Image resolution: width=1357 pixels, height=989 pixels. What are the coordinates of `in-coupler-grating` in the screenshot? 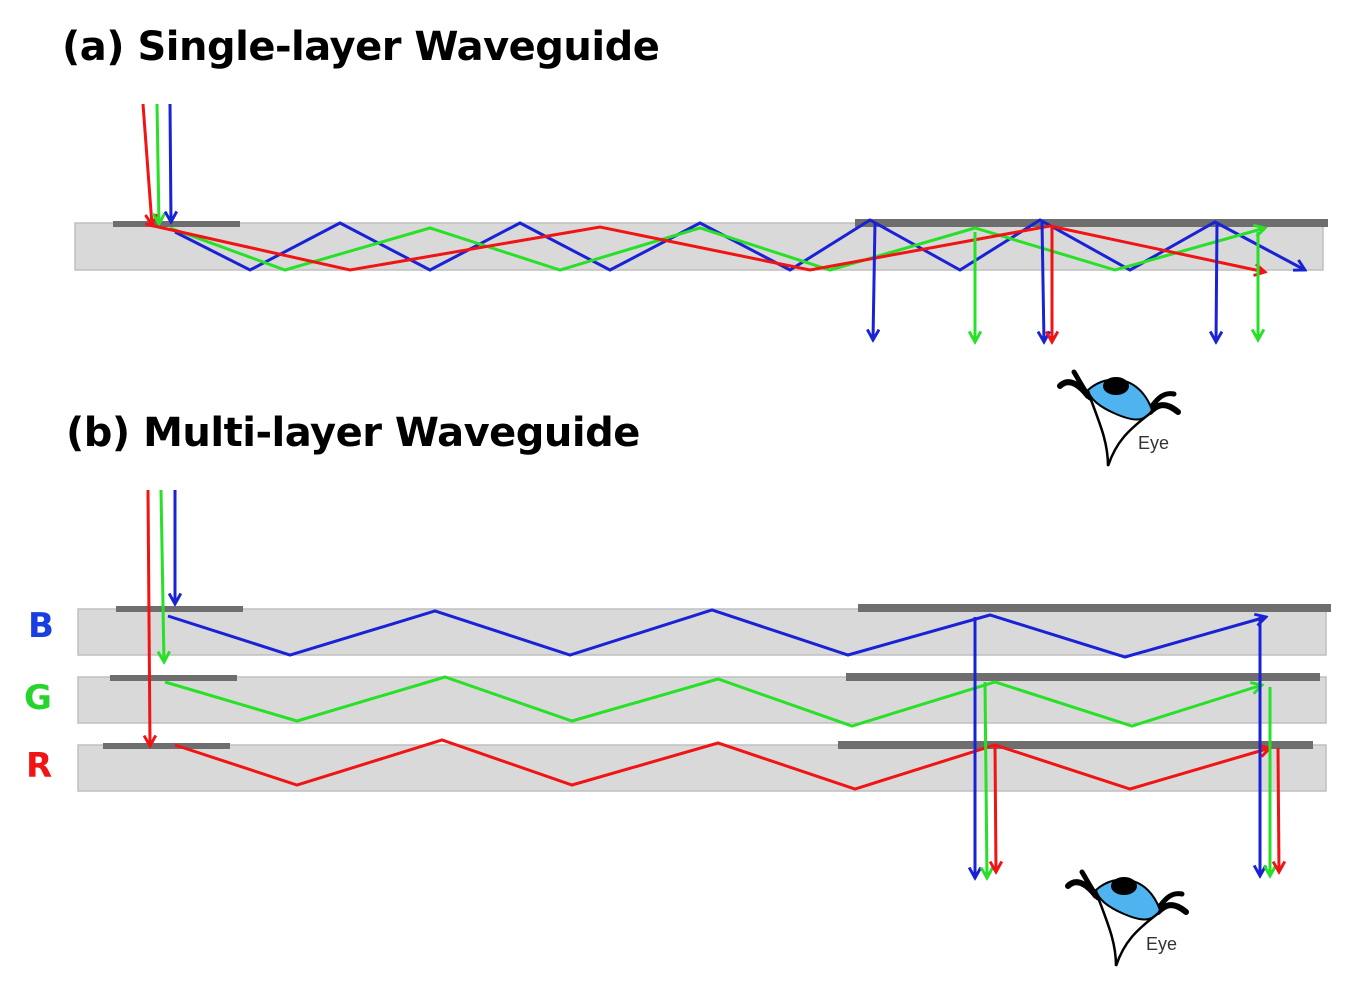 It's located at (176, 224).